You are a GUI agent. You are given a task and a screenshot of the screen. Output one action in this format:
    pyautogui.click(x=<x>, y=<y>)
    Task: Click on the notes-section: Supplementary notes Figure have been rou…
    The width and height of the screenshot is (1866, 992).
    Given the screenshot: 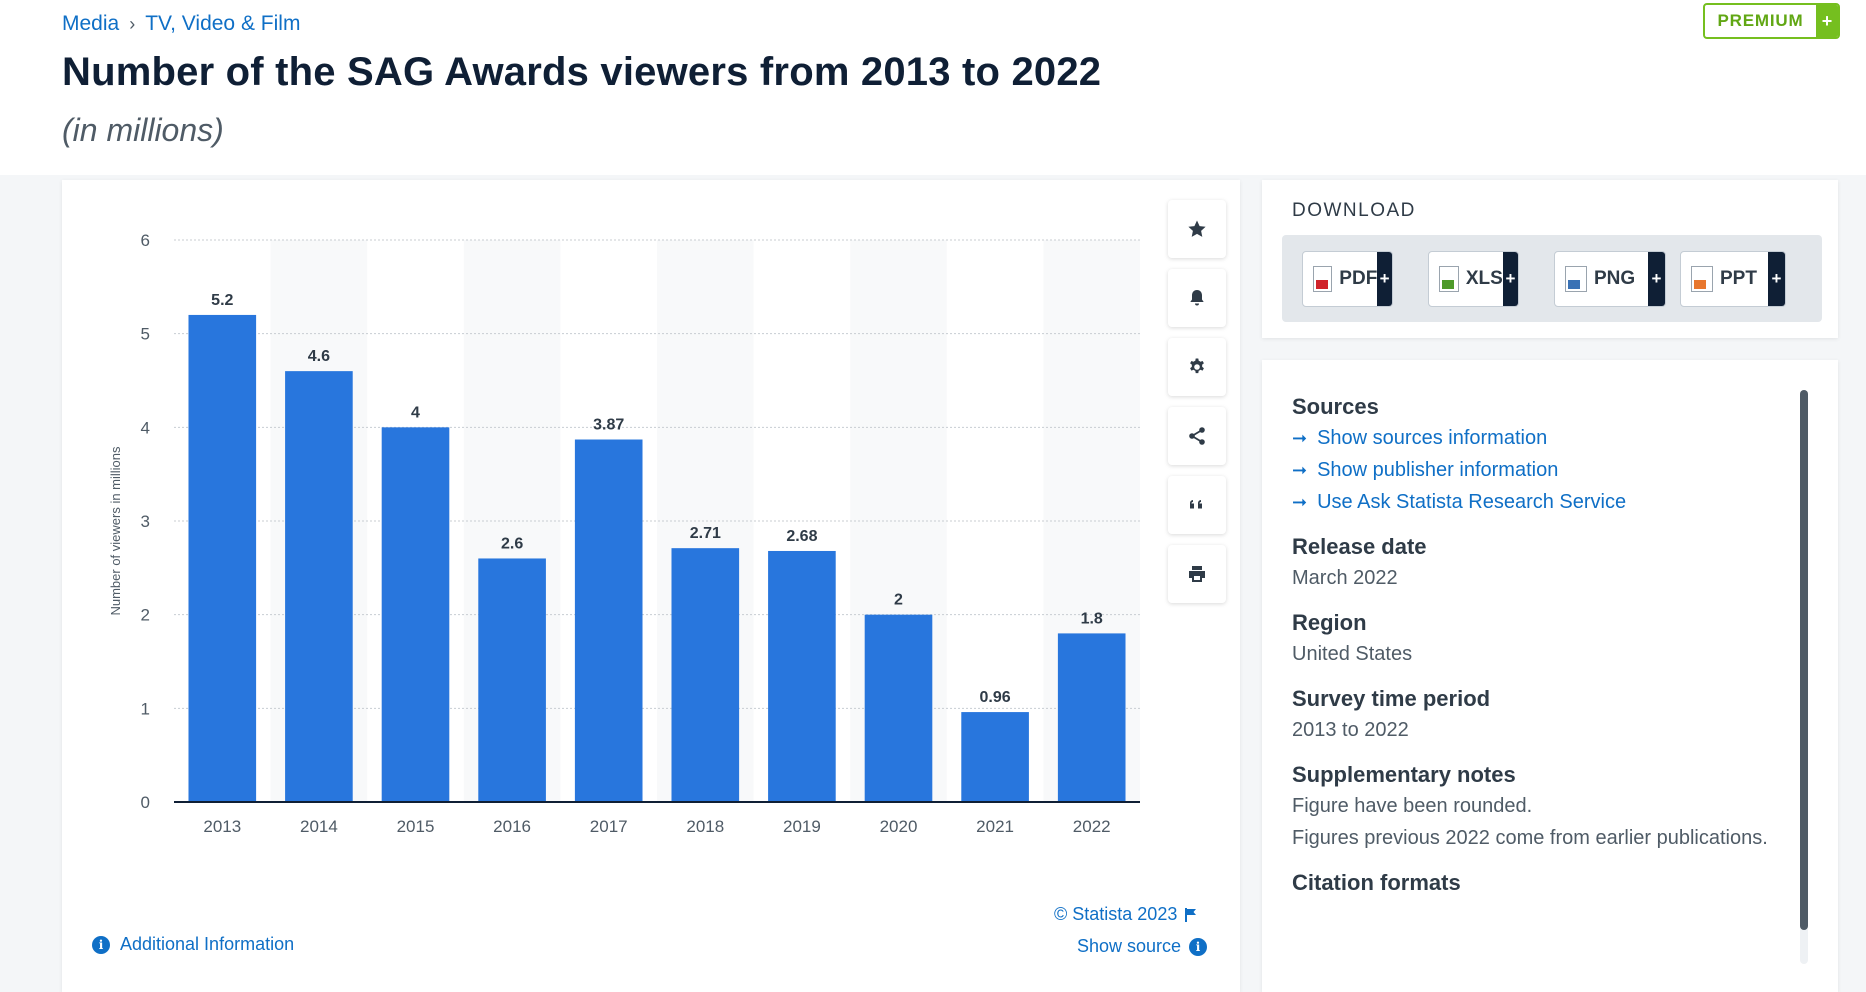 What is the action you would take?
    pyautogui.click(x=1542, y=807)
    